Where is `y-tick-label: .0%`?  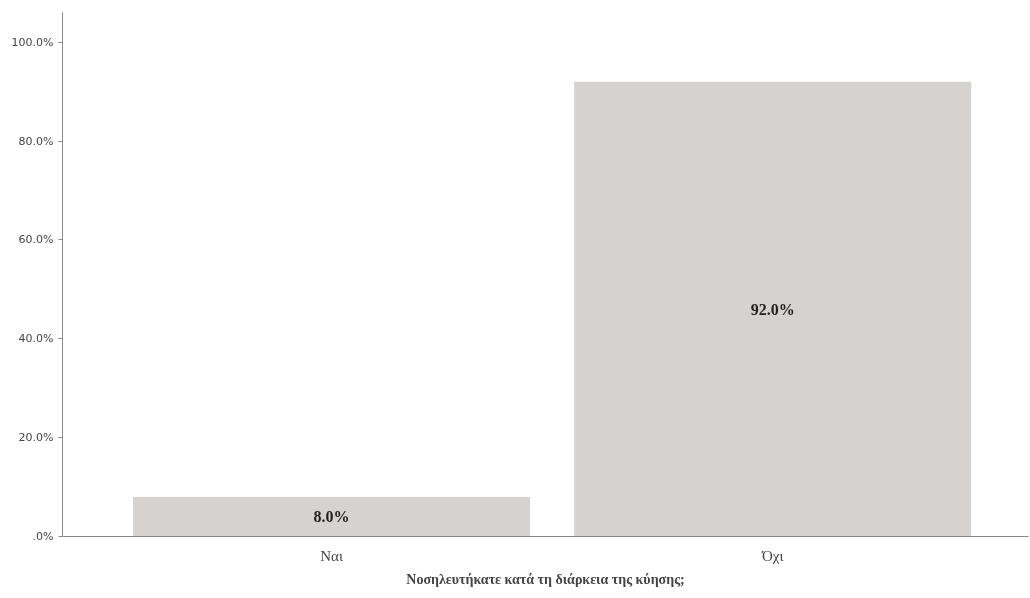 y-tick-label: .0% is located at coordinates (43, 536).